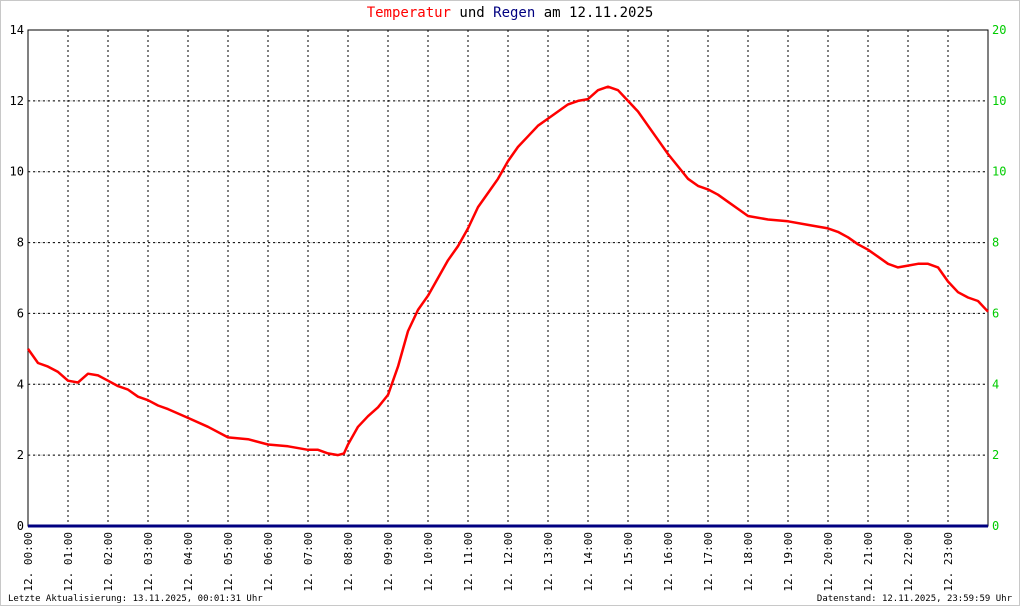 This screenshot has width=1020, height=606. I want to click on title-and: und, so click(472, 13).